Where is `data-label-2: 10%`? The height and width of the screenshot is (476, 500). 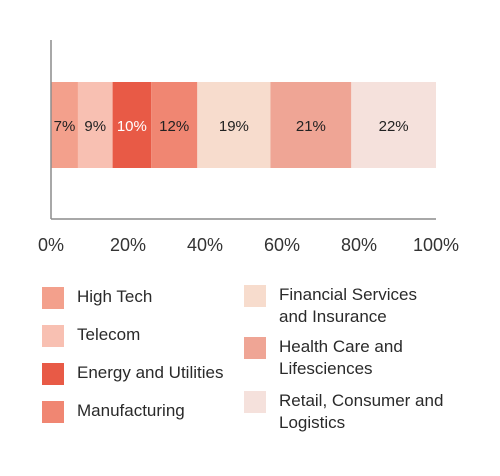
data-label-2: 10% is located at coordinates (132, 126).